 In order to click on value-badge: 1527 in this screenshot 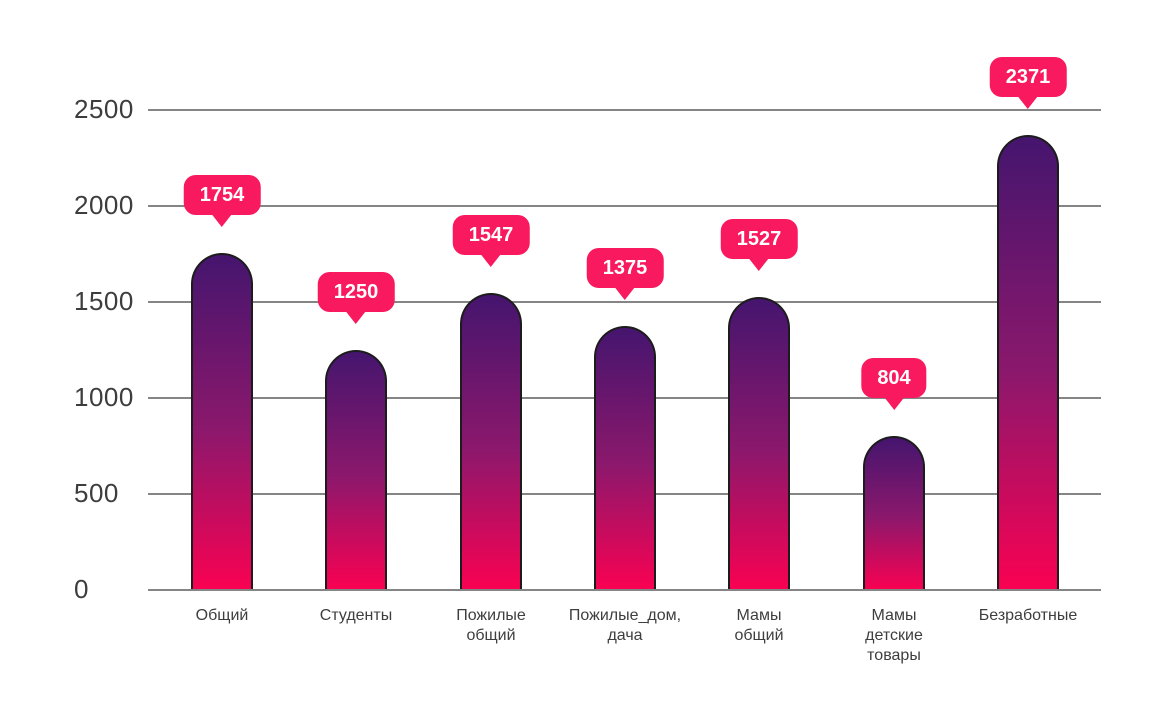, I will do `click(759, 244)`.